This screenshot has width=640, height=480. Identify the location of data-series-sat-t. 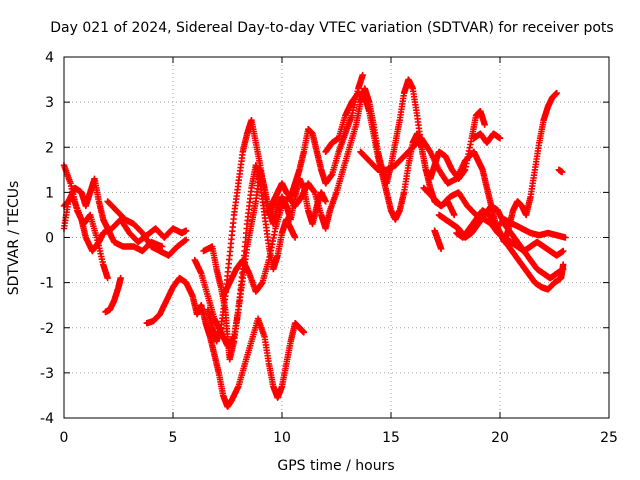
(560, 171).